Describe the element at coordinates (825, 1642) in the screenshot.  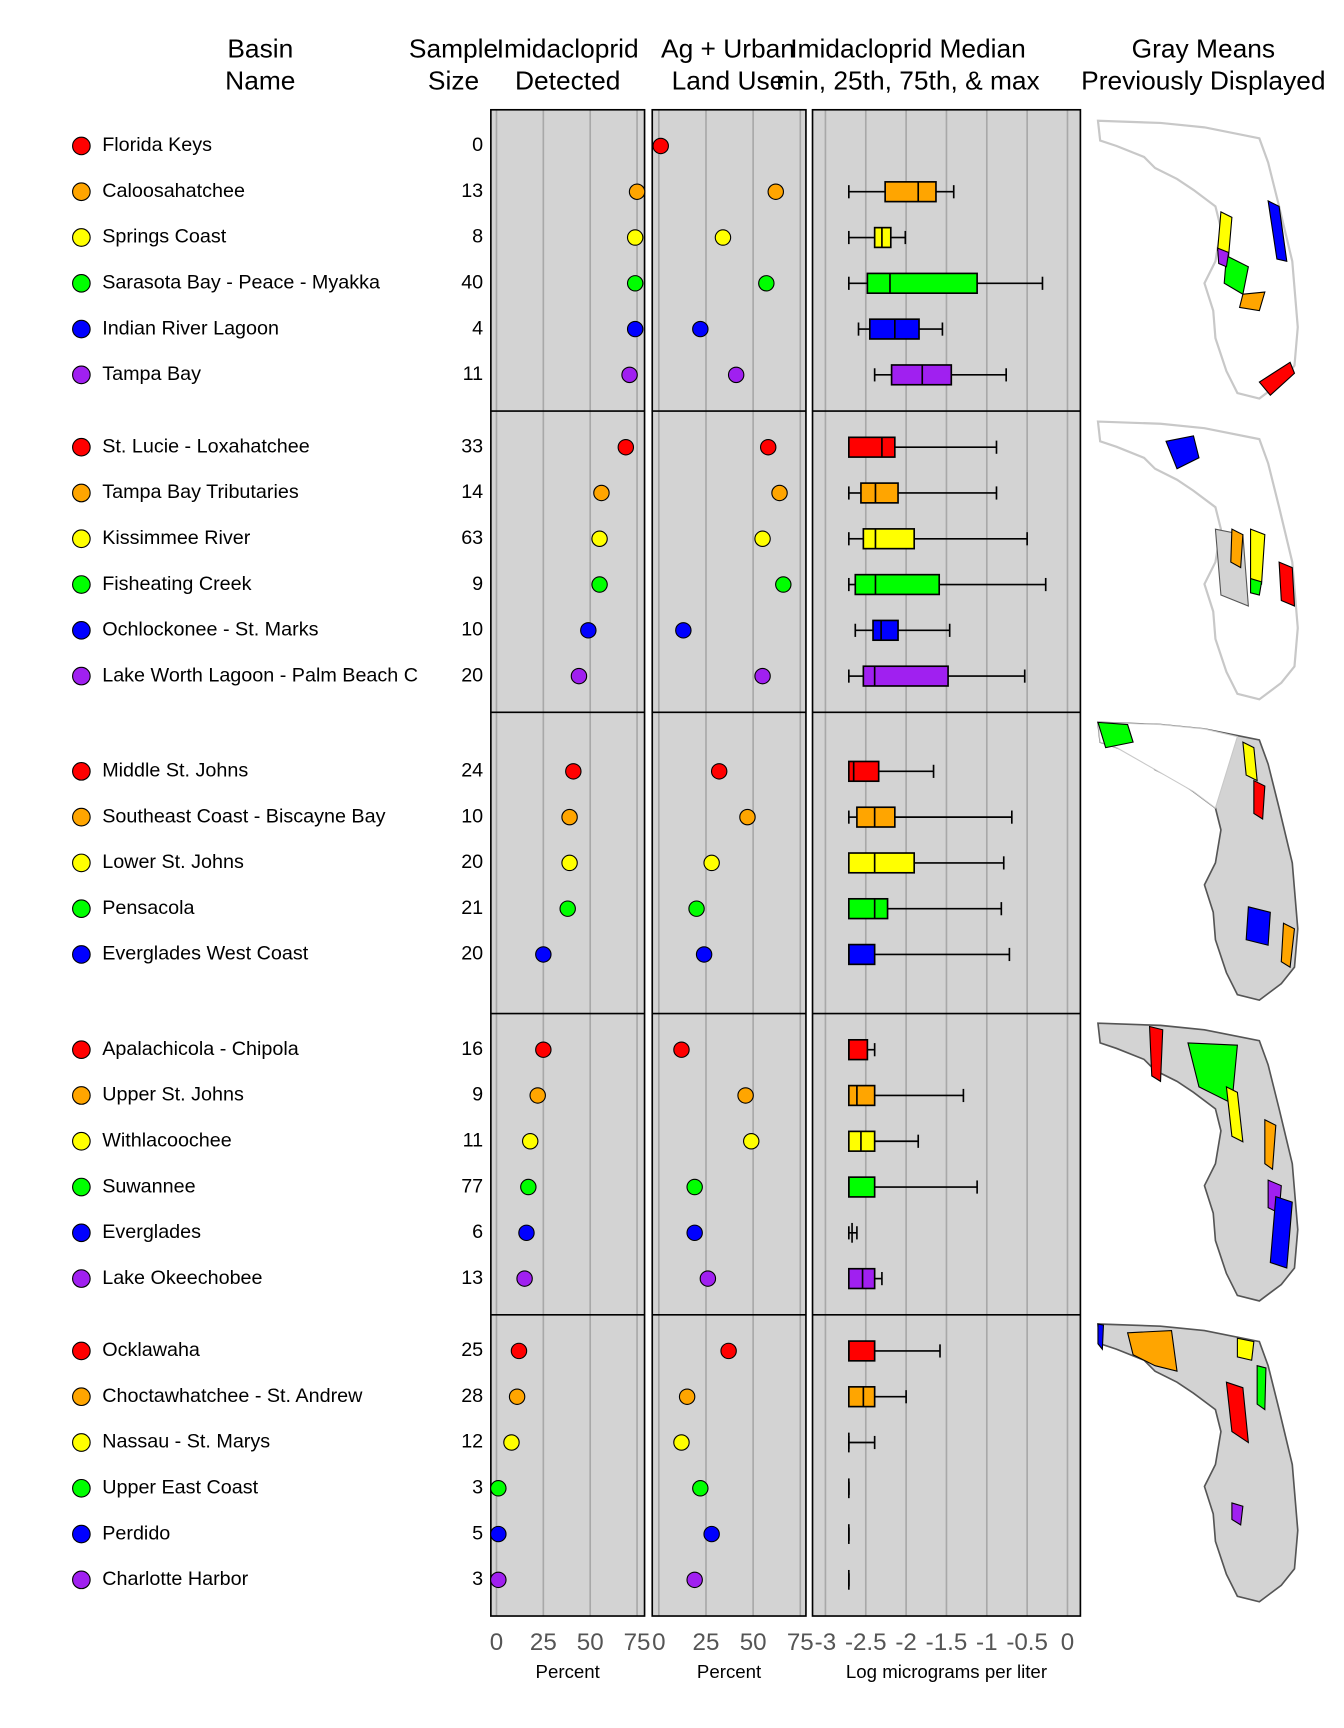
I see `x-tick-label: -3` at that location.